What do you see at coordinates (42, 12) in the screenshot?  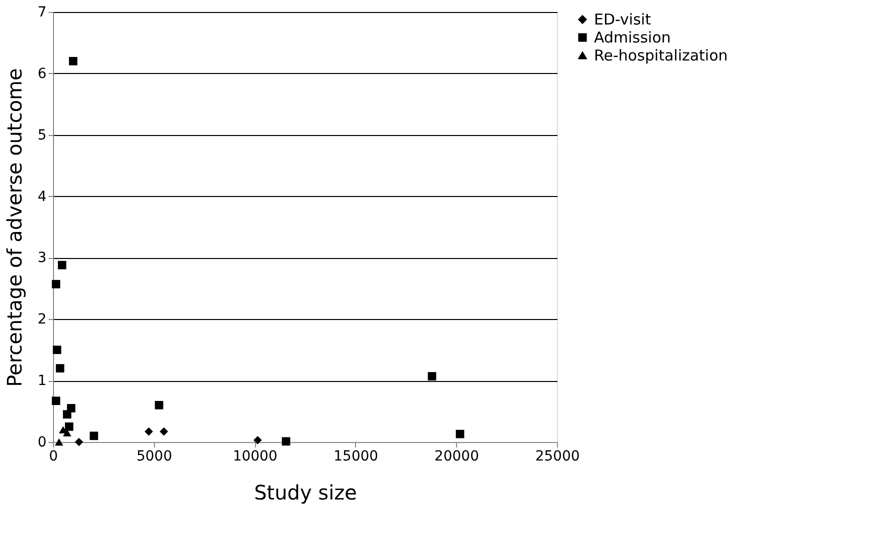 I see `y-tick-label: 7` at bounding box center [42, 12].